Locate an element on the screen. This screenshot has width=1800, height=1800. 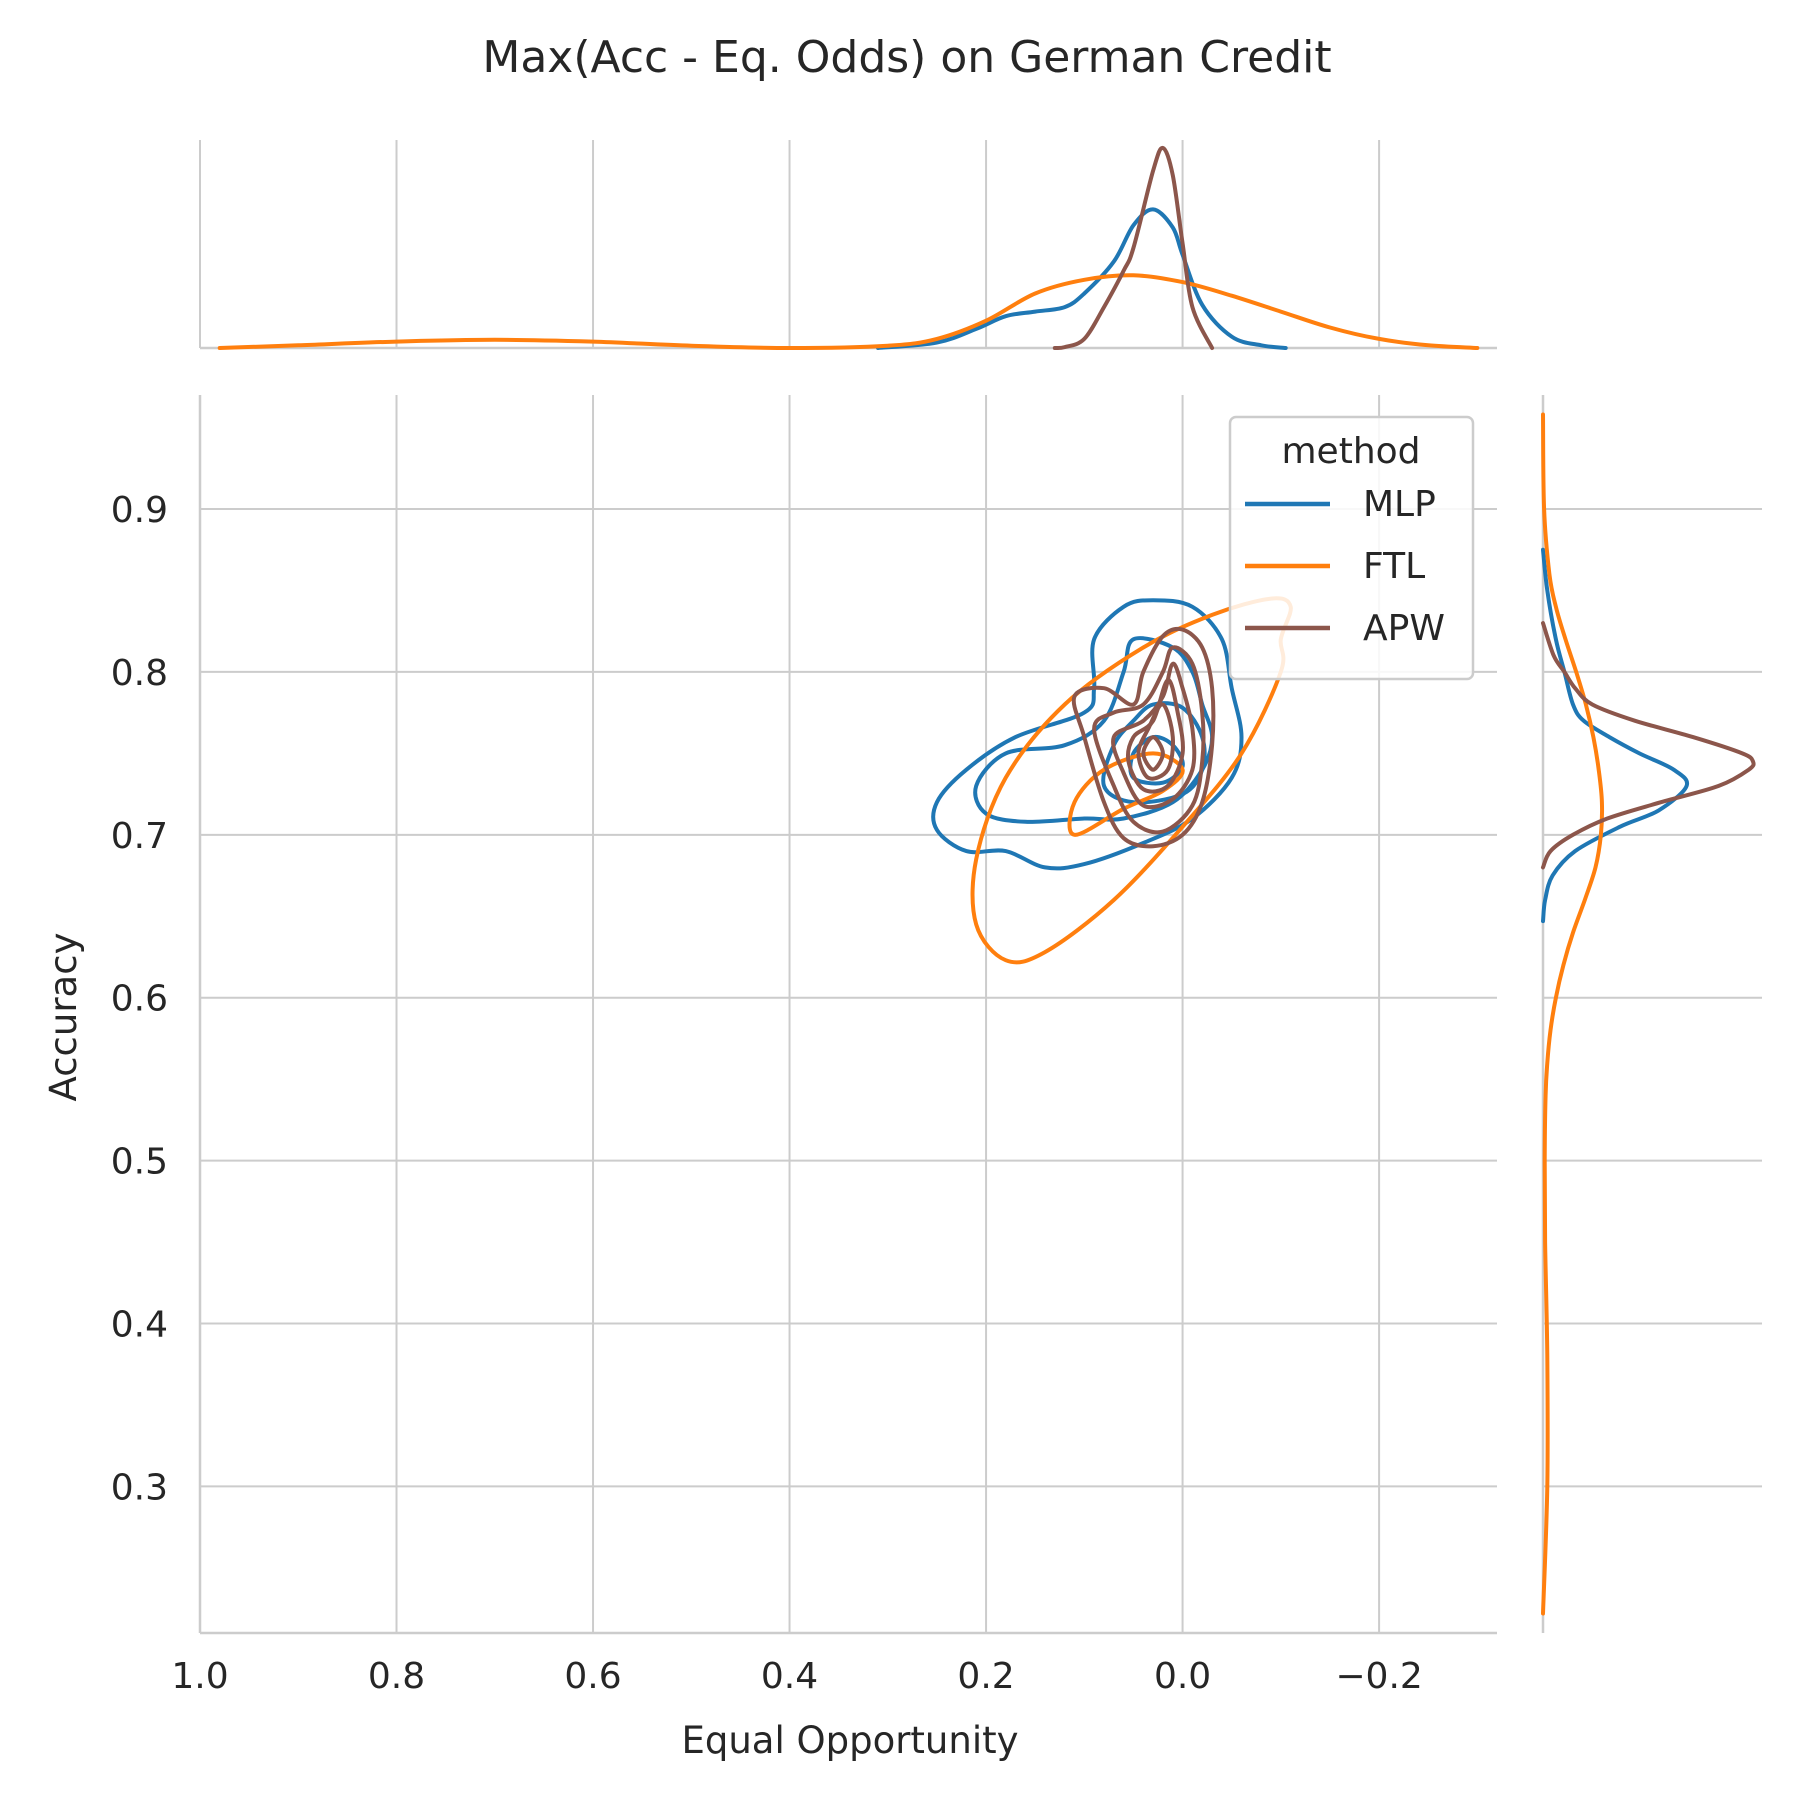
apw-x-marginal-curve is located at coordinates (1133, 248).